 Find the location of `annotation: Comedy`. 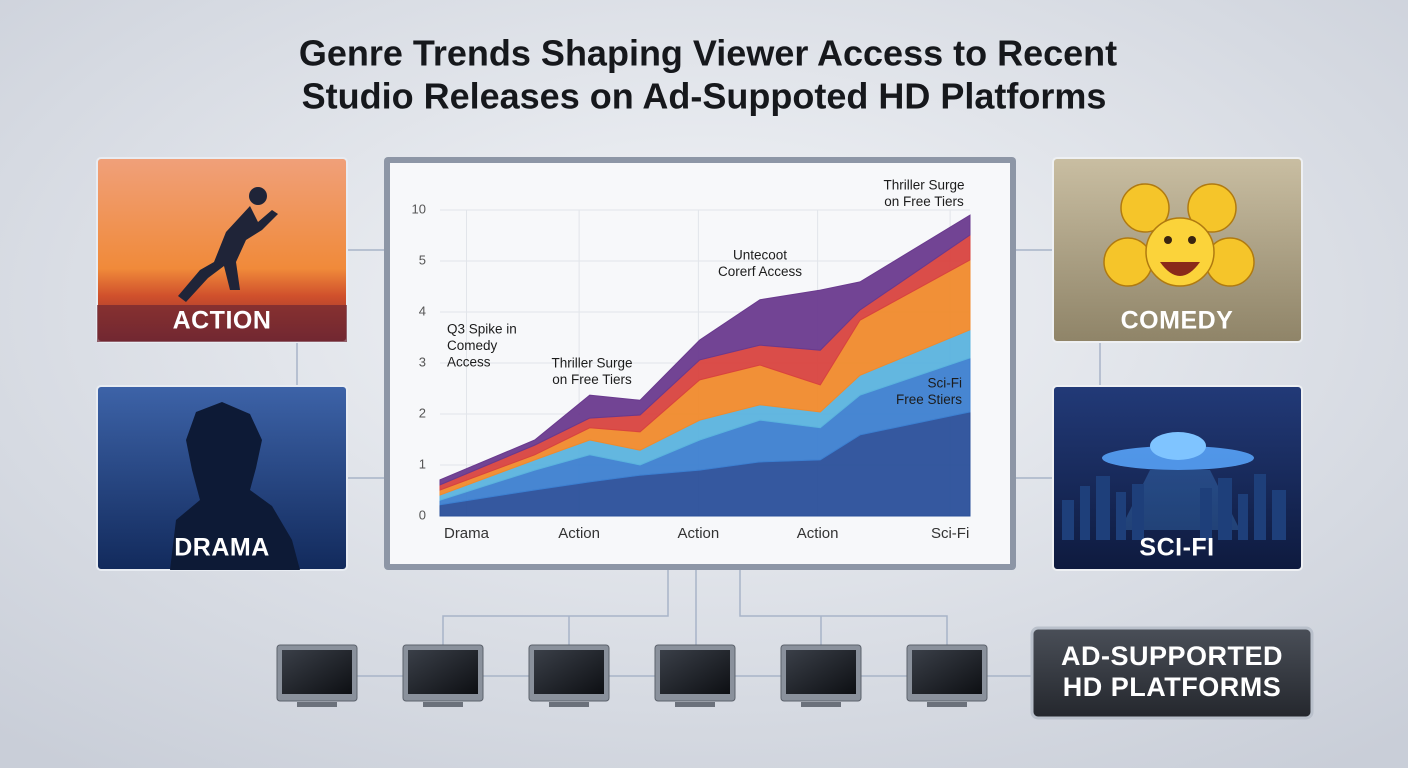

annotation: Comedy is located at coordinates (472, 345).